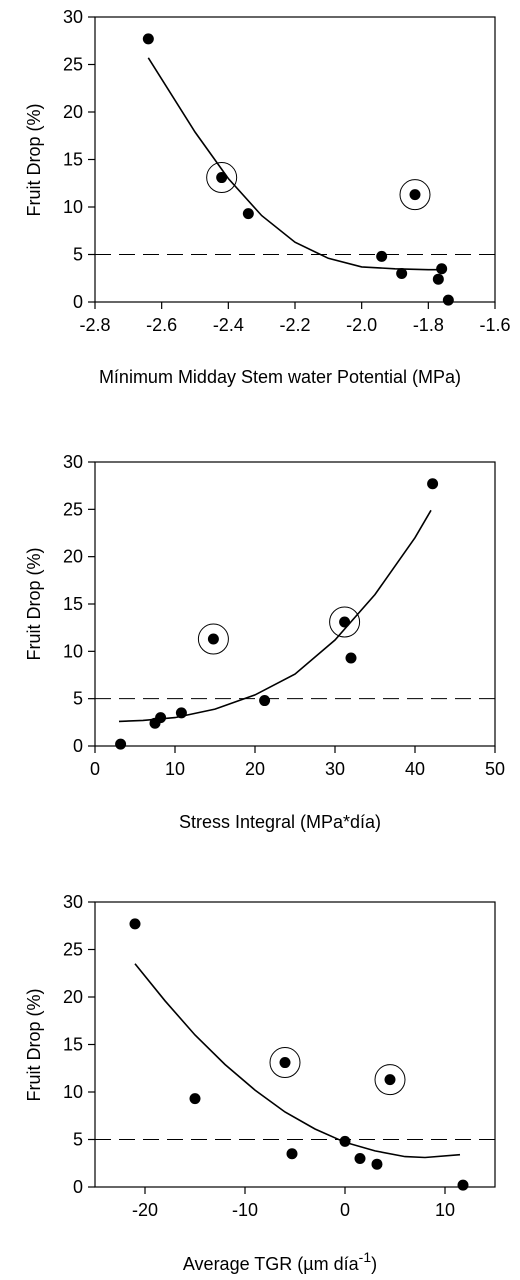 The width and height of the screenshot is (520, 1280). I want to click on x-tick-label: -2.0, so click(361, 325).